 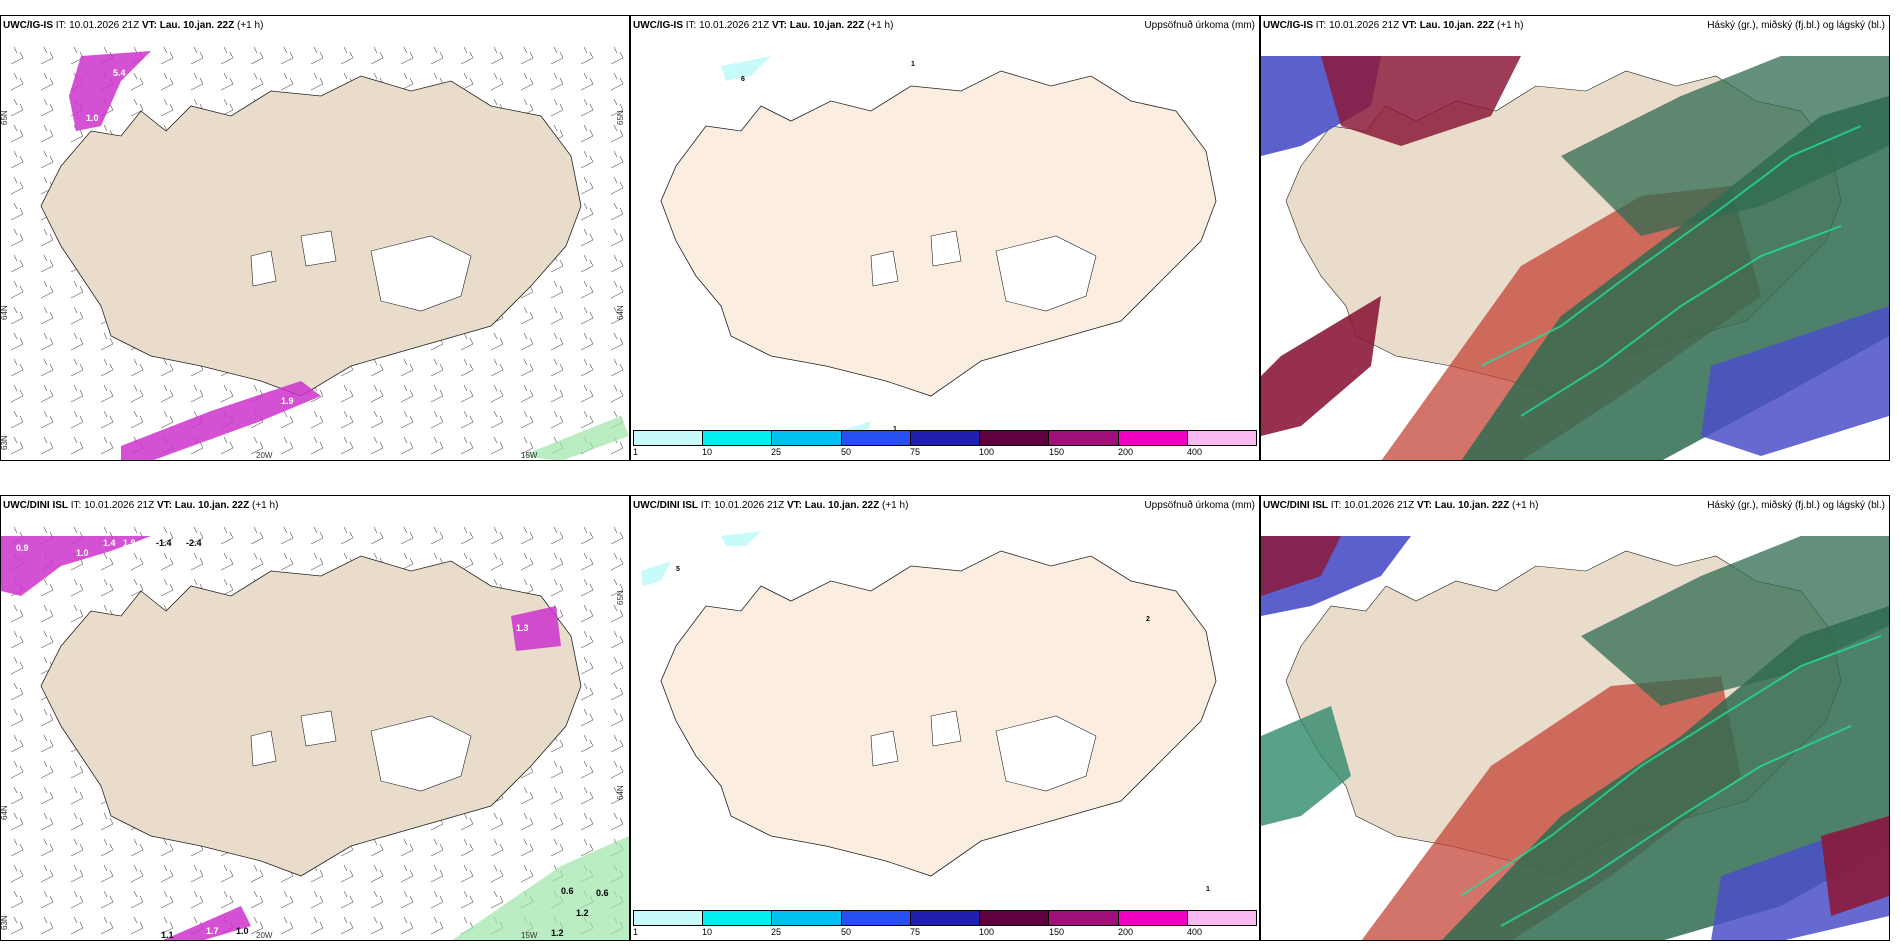 I want to click on value-label: 1.0, so click(x=82, y=553).